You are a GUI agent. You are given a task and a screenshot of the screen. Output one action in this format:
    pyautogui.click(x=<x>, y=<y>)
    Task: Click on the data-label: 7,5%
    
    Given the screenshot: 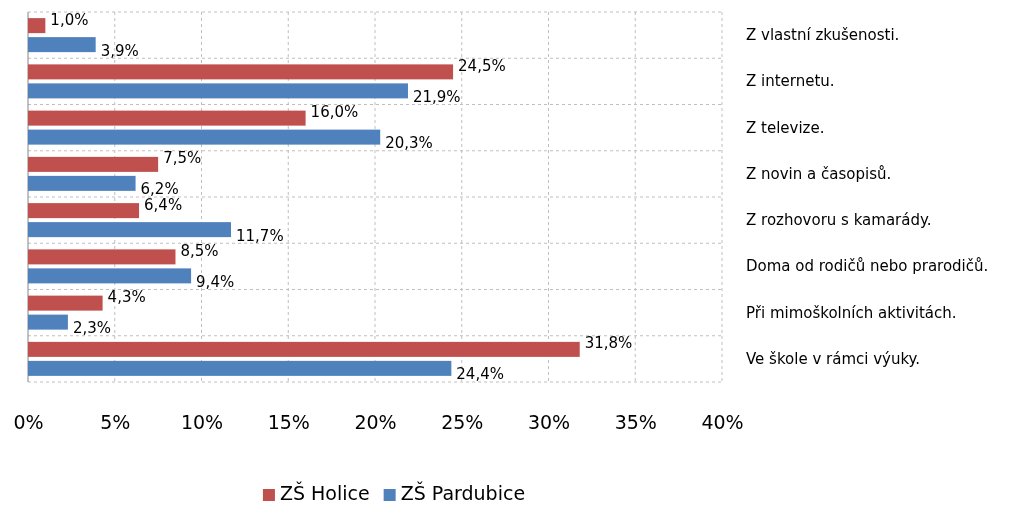 What is the action you would take?
    pyautogui.click(x=182, y=158)
    